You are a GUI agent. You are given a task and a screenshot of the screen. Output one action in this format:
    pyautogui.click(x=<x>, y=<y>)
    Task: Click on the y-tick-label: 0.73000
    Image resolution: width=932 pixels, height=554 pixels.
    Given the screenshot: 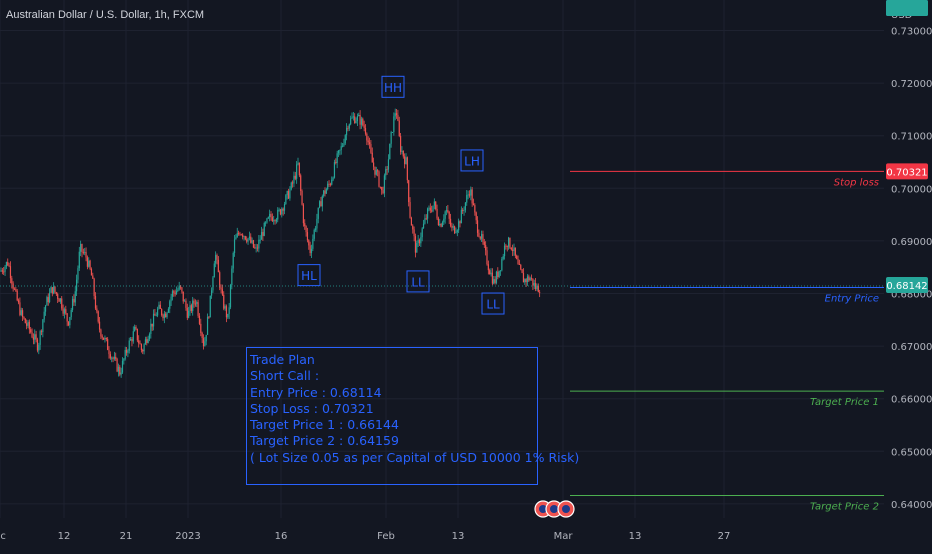 What is the action you would take?
    pyautogui.click(x=911, y=32)
    